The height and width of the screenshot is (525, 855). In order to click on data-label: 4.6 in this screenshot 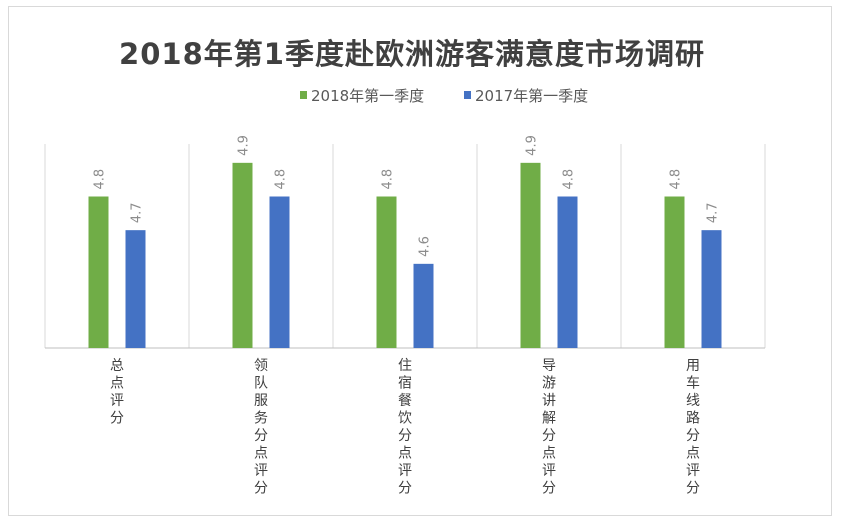, I will do `click(425, 246)`.